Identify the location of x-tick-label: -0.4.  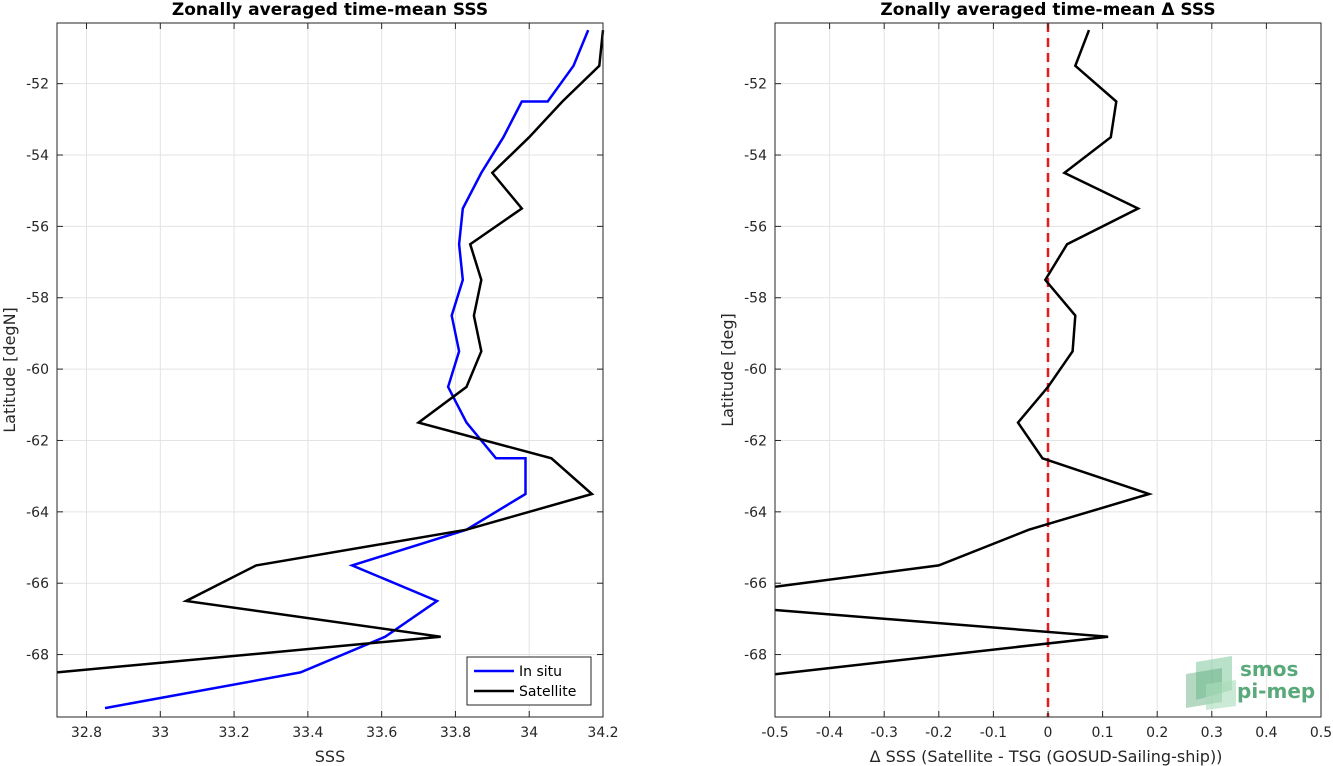
(829, 733).